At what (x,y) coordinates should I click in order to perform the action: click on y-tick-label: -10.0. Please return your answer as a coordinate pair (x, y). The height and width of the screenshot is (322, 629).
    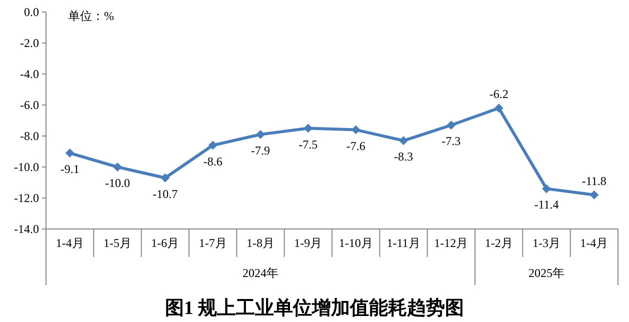
    Looking at the image, I should click on (26, 167).